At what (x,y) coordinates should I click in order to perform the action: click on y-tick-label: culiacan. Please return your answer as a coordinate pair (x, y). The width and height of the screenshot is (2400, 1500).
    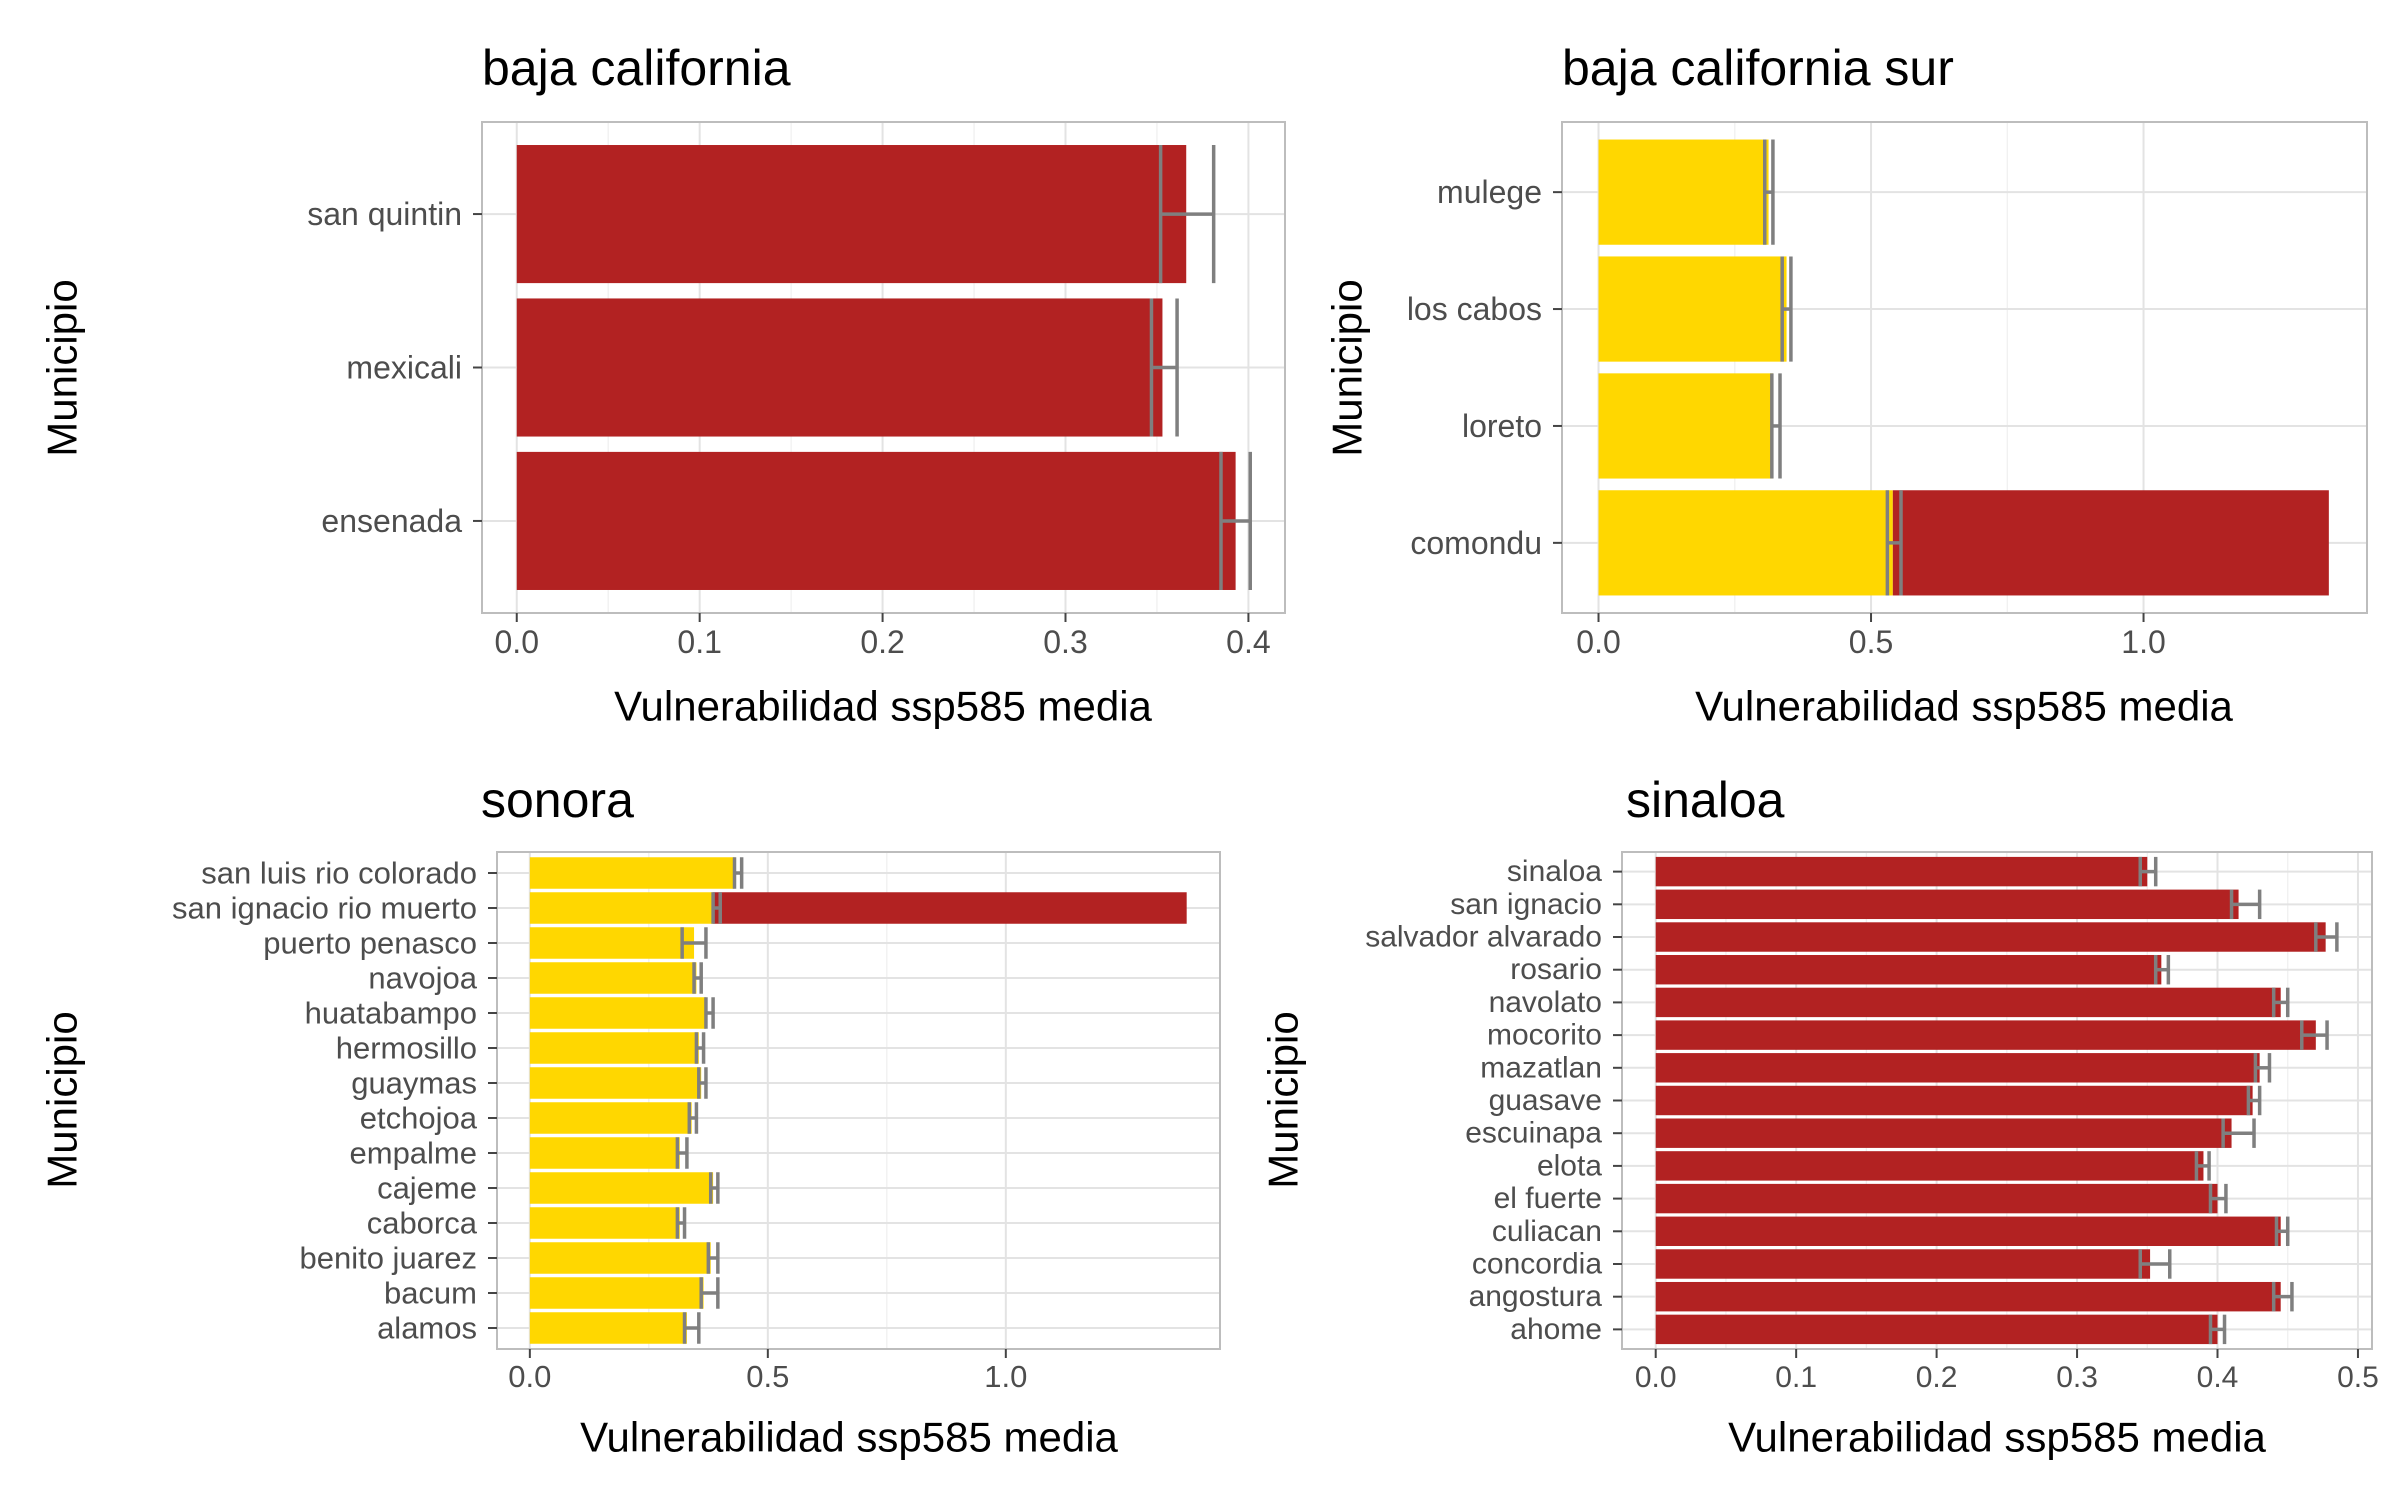
    Looking at the image, I should click on (1547, 1231).